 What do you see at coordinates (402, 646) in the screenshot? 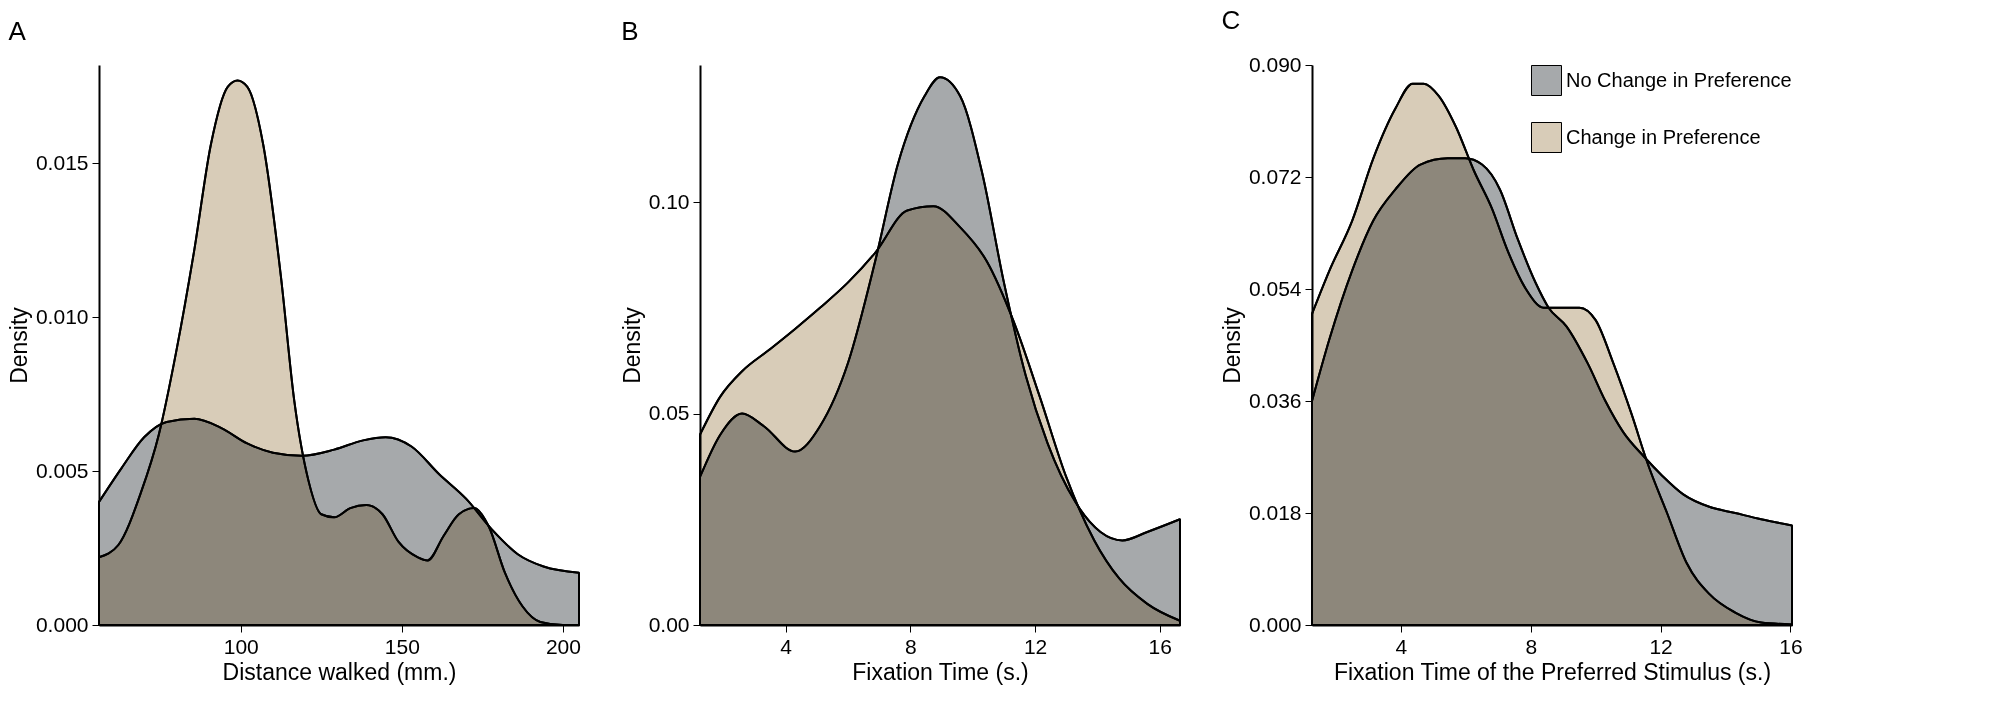
I see `x-tick-label: 150` at bounding box center [402, 646].